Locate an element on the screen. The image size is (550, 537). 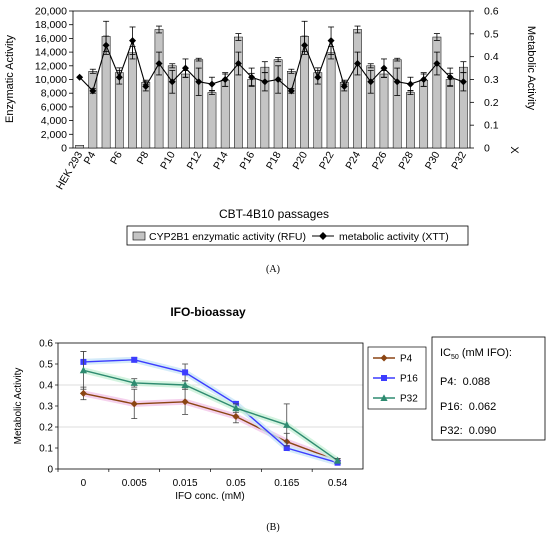
panel-b-caption: (B) is located at coordinates (272, 527).